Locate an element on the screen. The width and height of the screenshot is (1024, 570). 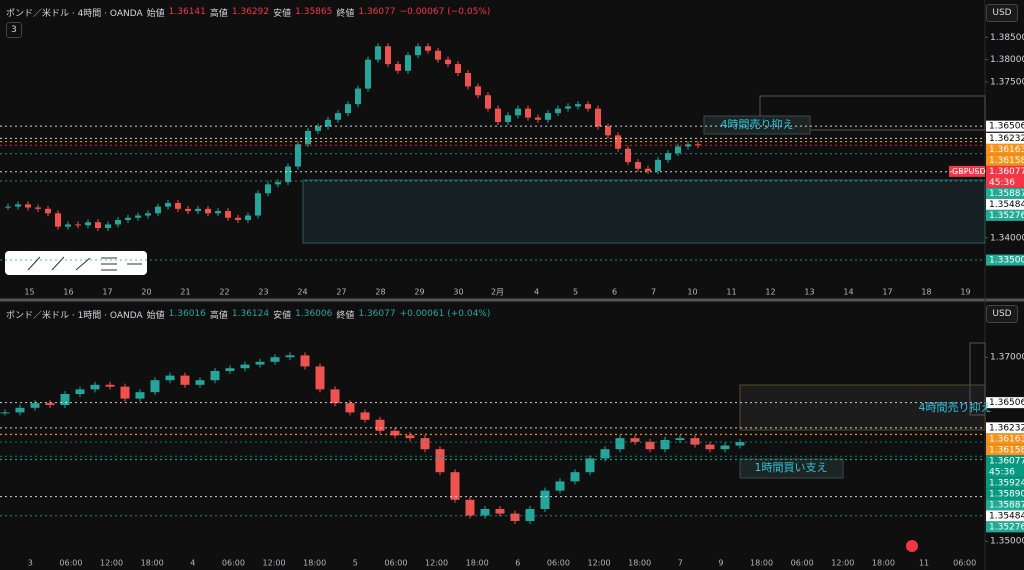
time-label: 5 is located at coordinates (575, 292).